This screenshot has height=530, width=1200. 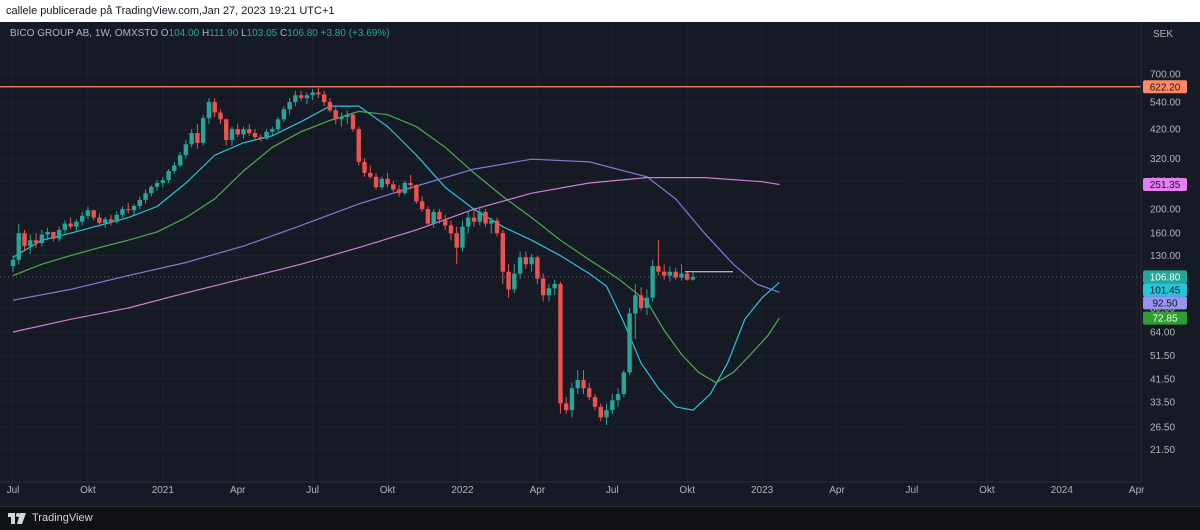 I want to click on low-label: L, so click(x=244, y=33).